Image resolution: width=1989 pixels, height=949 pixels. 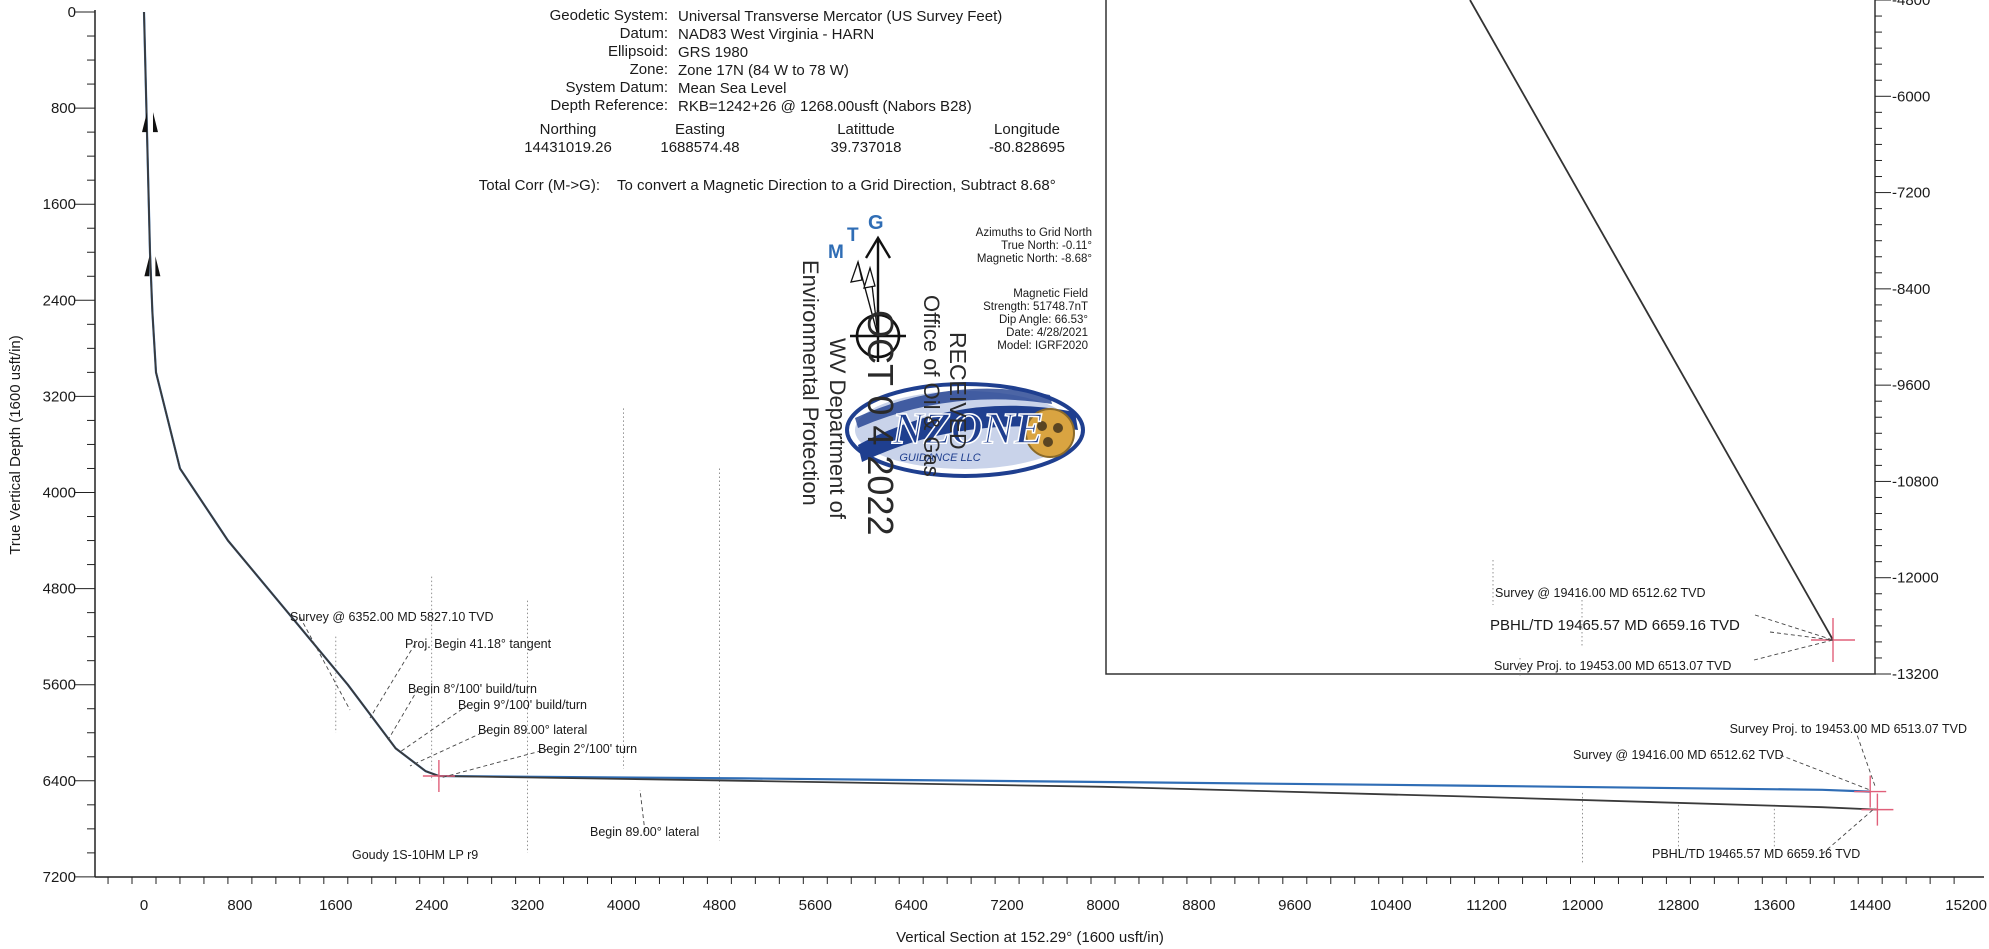 I want to click on x-tick-label: 5600, so click(x=815, y=905).